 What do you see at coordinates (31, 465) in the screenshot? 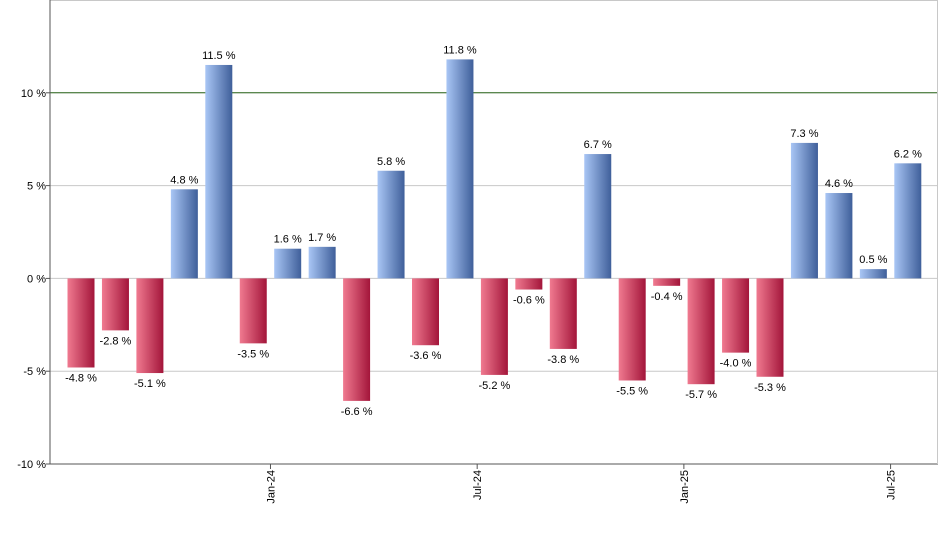
I see `y-tick-label: -10 %` at bounding box center [31, 465].